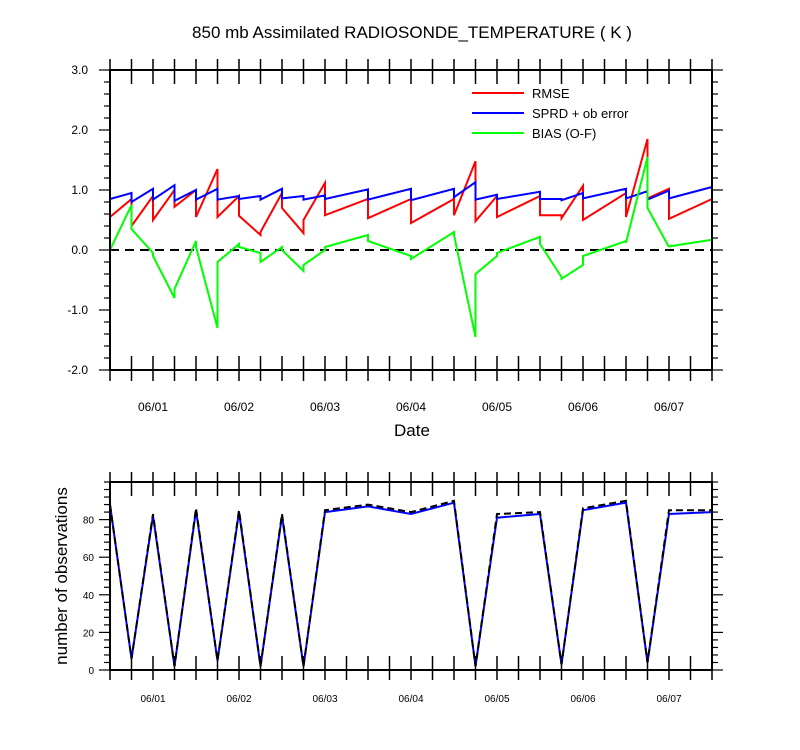  I want to click on bottom-y-tick-labels: 0 20 40 60 80, so click(89, 596).